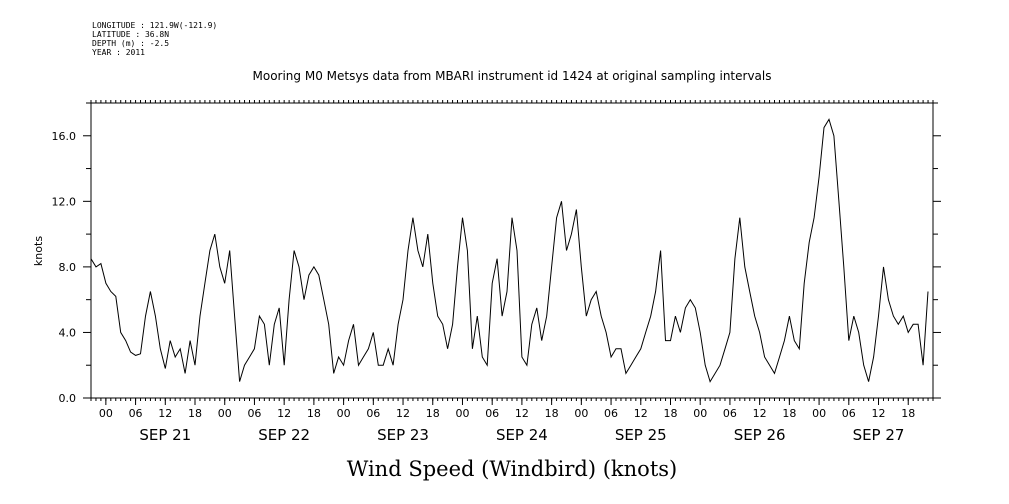 This screenshot has height=504, width=1009. What do you see at coordinates (64, 136) in the screenshot?
I see `y-tick-label: 16.0` at bounding box center [64, 136].